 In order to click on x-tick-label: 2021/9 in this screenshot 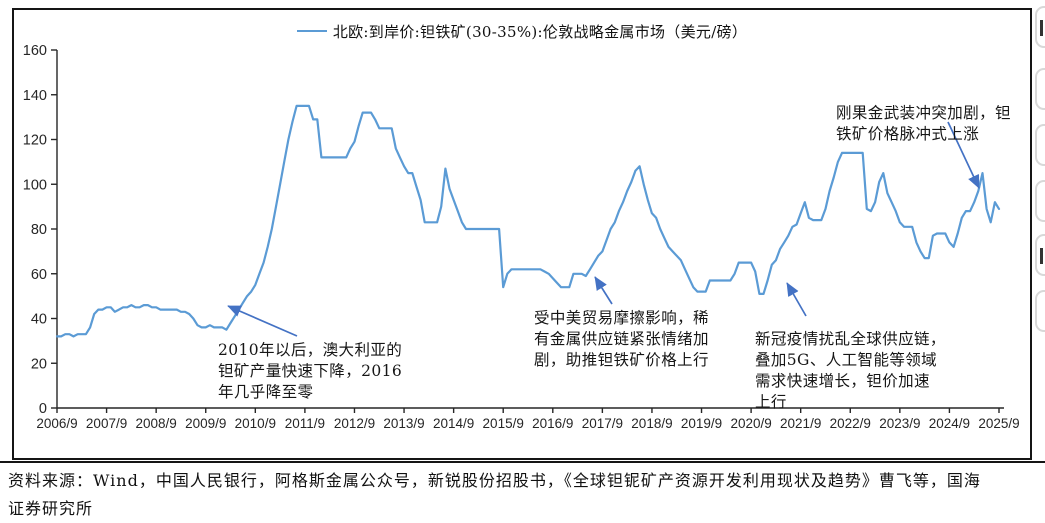, I will do `click(800, 423)`.